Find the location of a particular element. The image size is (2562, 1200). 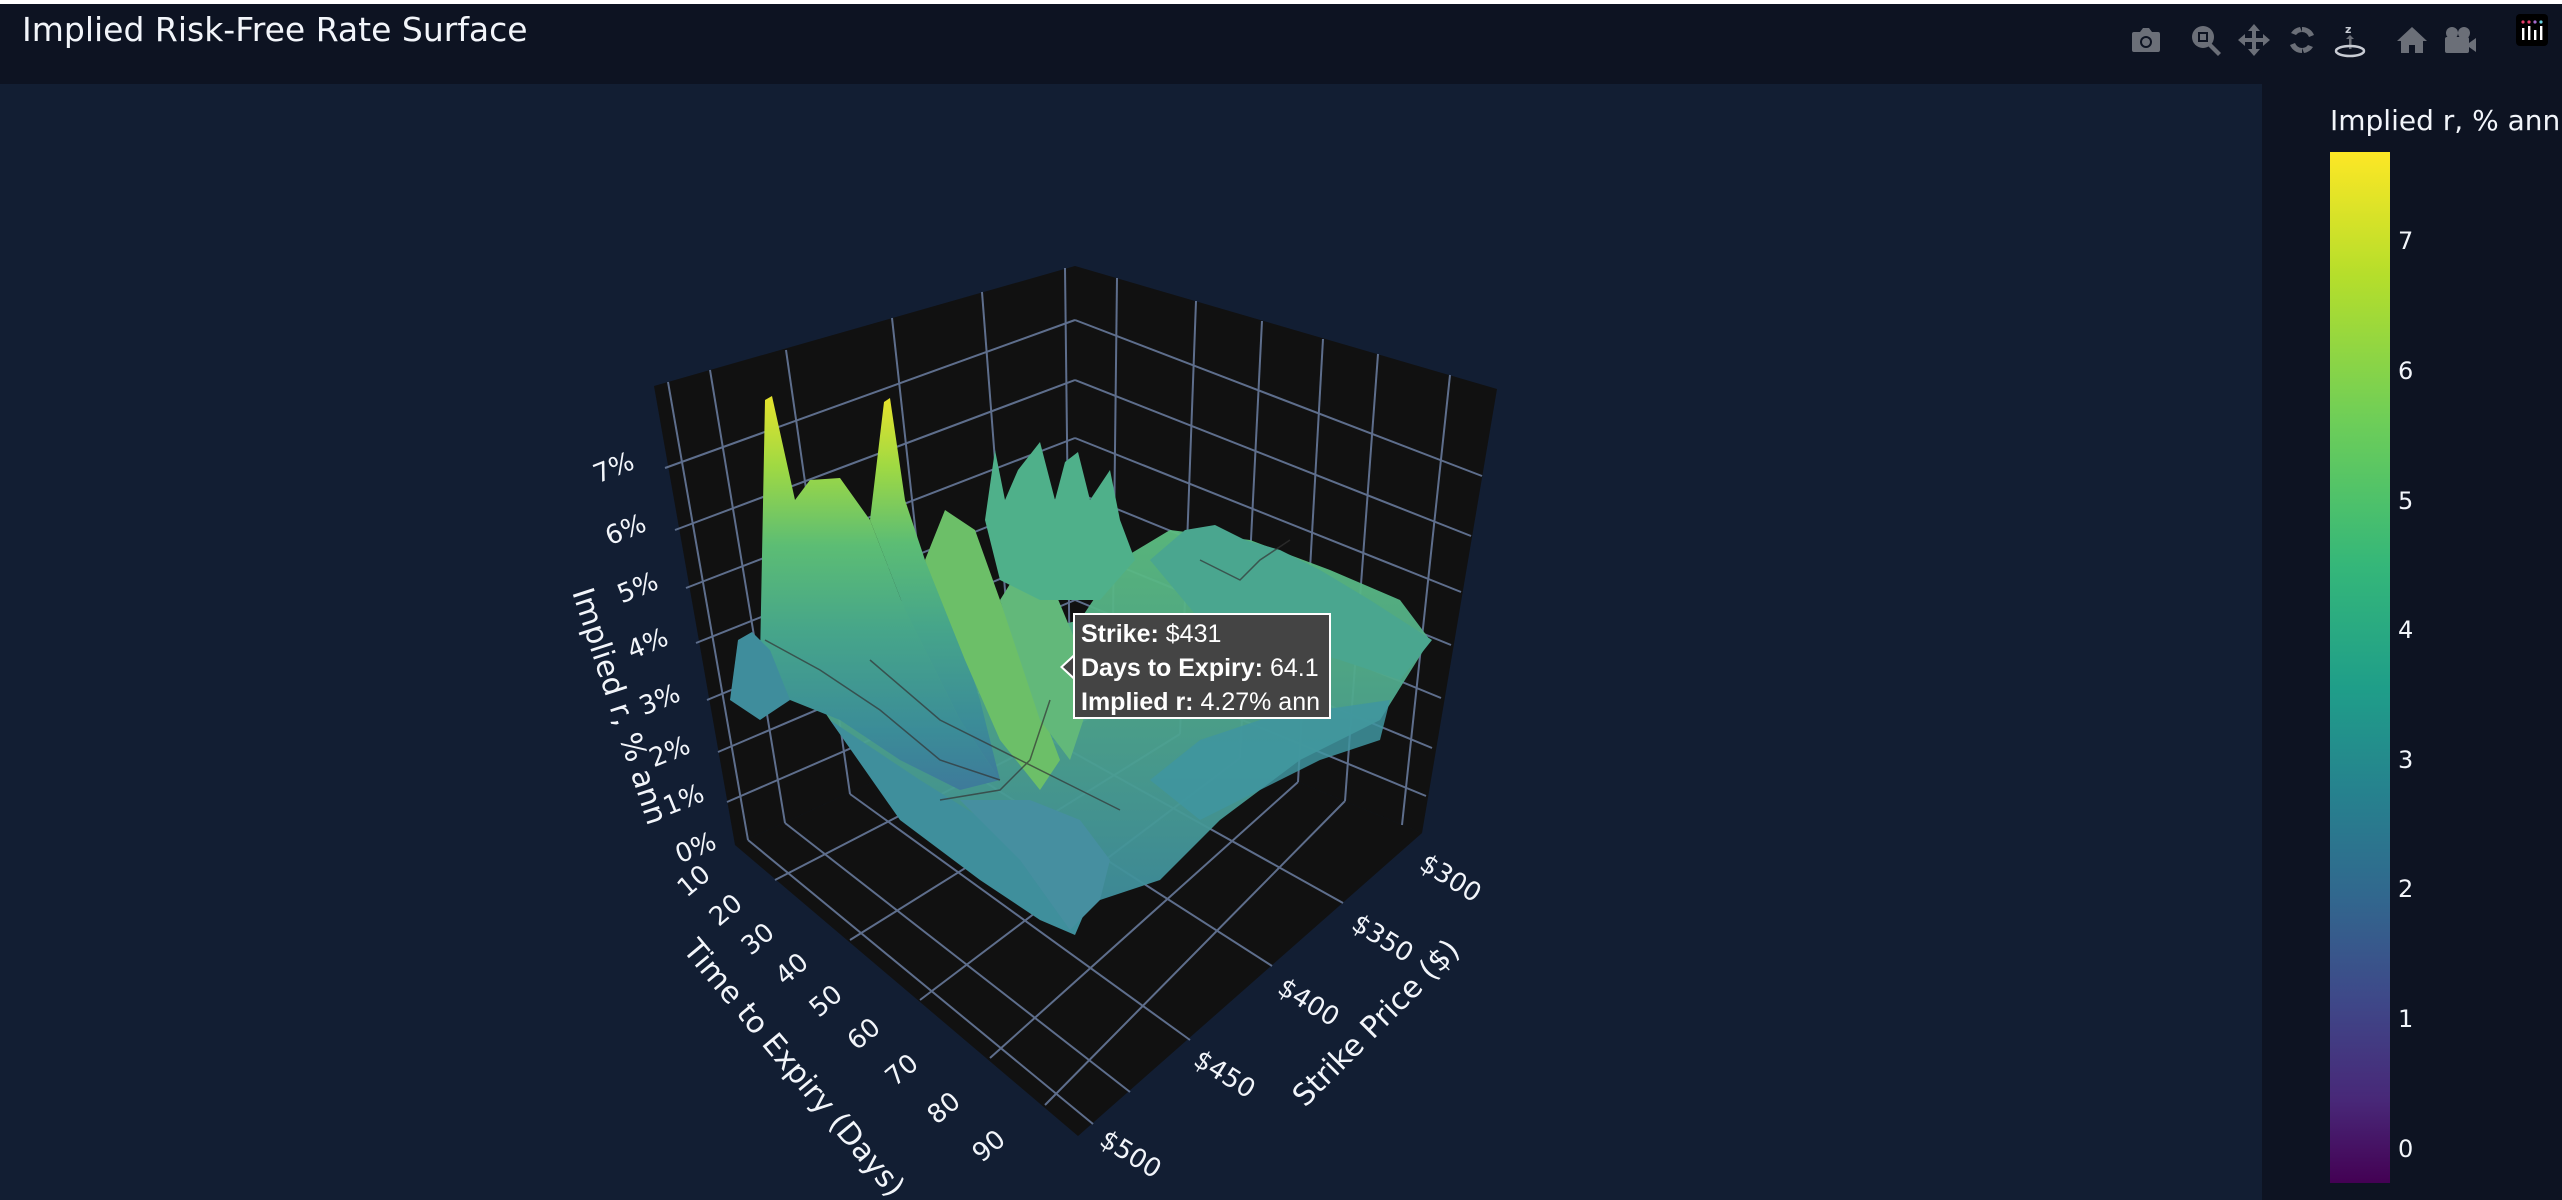

camera-icon is located at coordinates (2146, 40).